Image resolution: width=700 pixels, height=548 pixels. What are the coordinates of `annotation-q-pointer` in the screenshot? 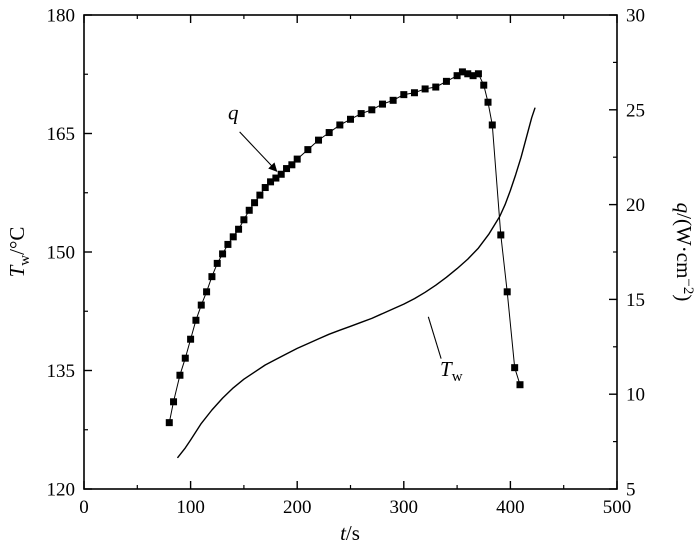 It's located at (258, 151).